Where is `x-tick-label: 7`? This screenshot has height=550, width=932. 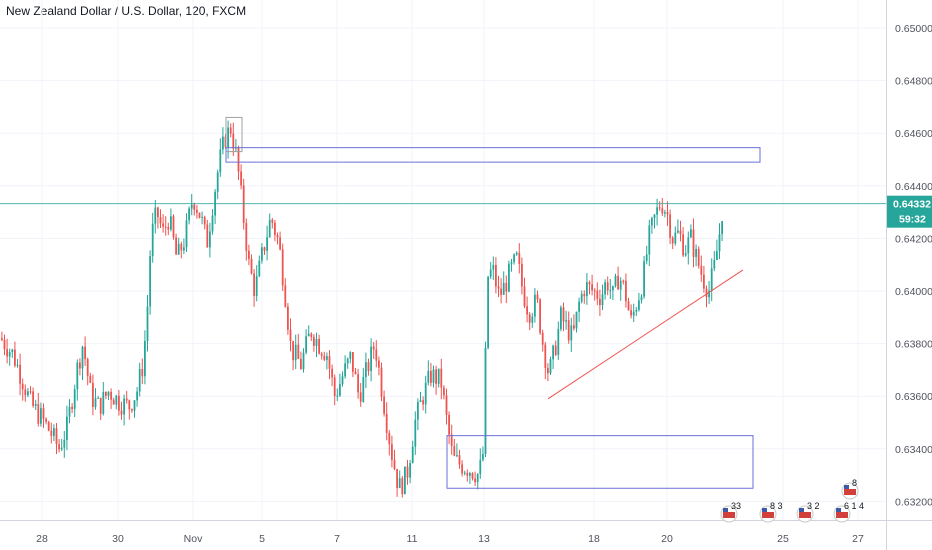 x-tick-label: 7 is located at coordinates (337, 539).